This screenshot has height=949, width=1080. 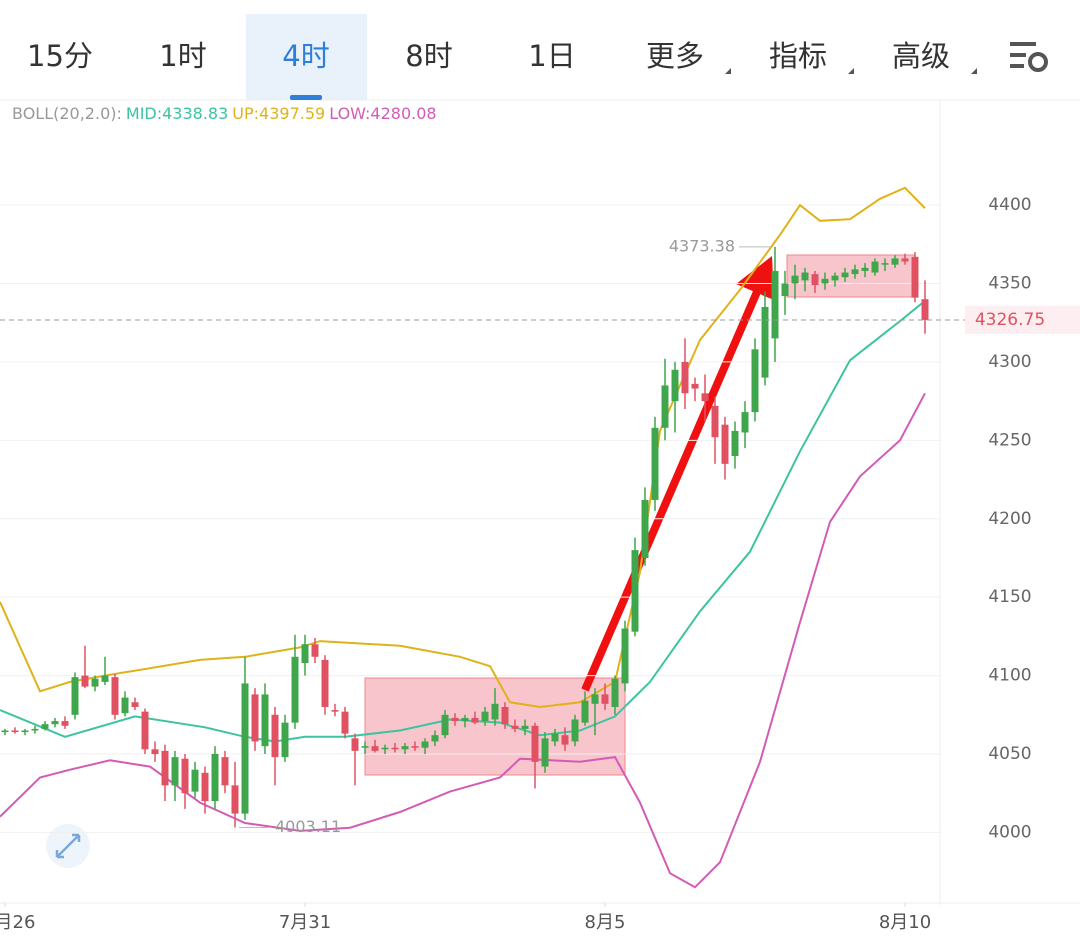 I want to click on indicator-legend: MID:4338.83, so click(x=177, y=113).